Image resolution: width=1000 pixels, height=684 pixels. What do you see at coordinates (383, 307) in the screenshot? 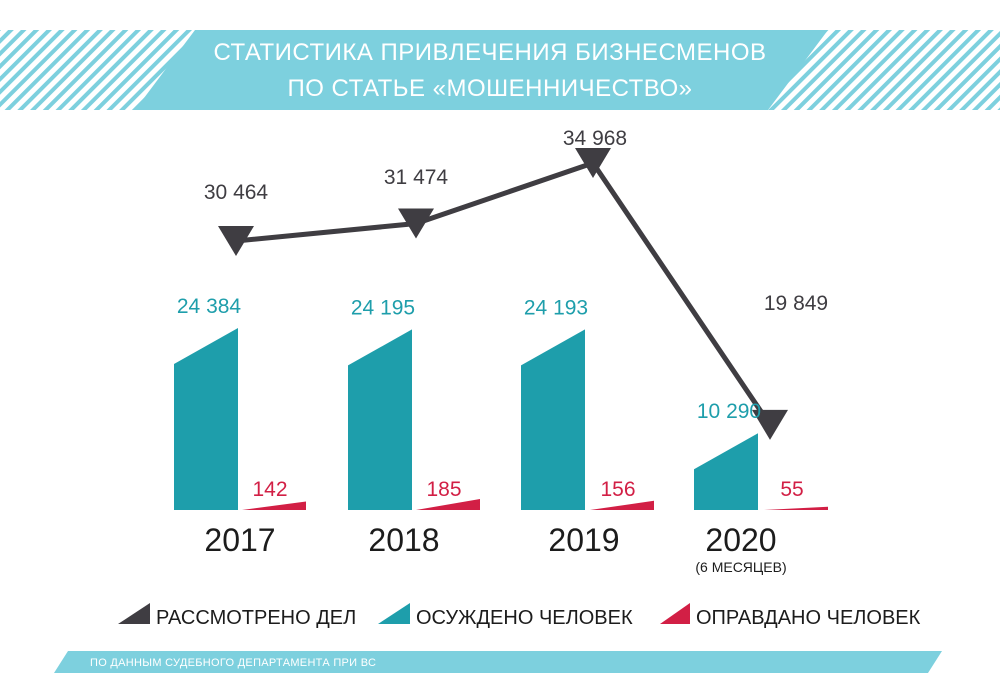
I see `label-convicted-2018: 24 195` at bounding box center [383, 307].